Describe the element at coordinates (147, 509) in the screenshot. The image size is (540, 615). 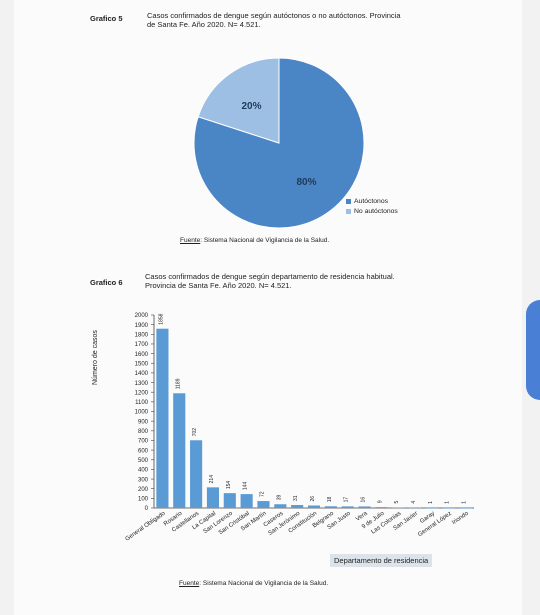
I see `y-tick-label: 0` at that location.